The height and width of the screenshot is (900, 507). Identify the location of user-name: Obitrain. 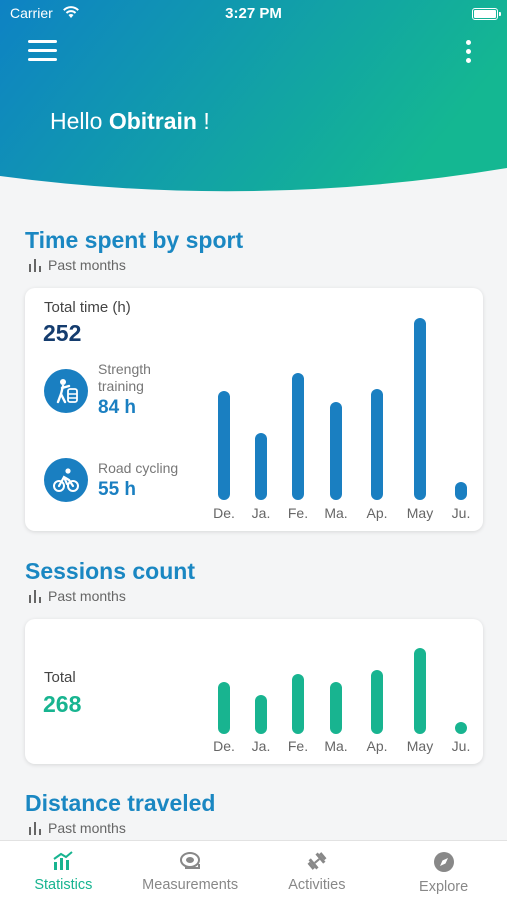
(152, 121).